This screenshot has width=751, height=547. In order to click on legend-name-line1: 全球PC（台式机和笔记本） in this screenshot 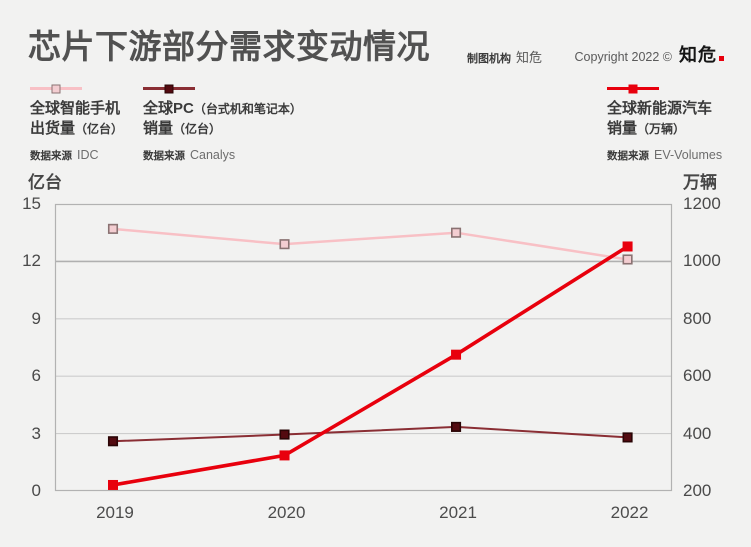, I will do `click(222, 108)`.